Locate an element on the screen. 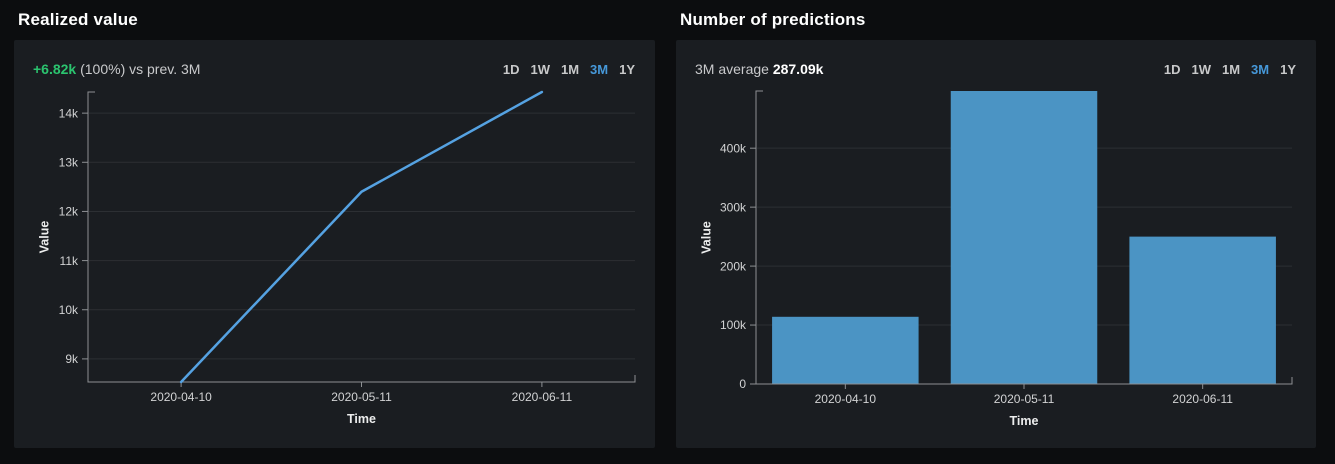  y-tick-label: 300k is located at coordinates (733, 207).